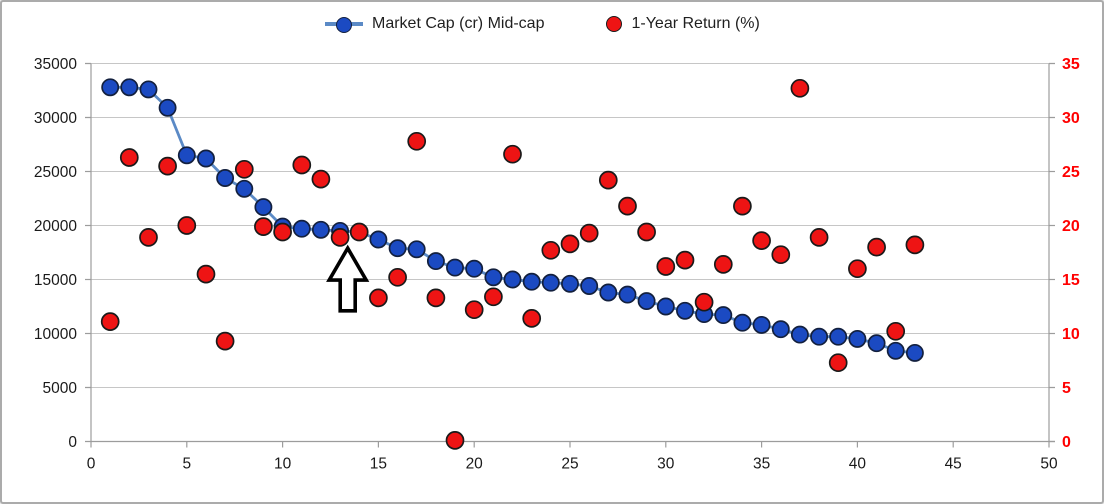 The image size is (1104, 504). I want to click on y-right-tick-label: 15, so click(1071, 280).